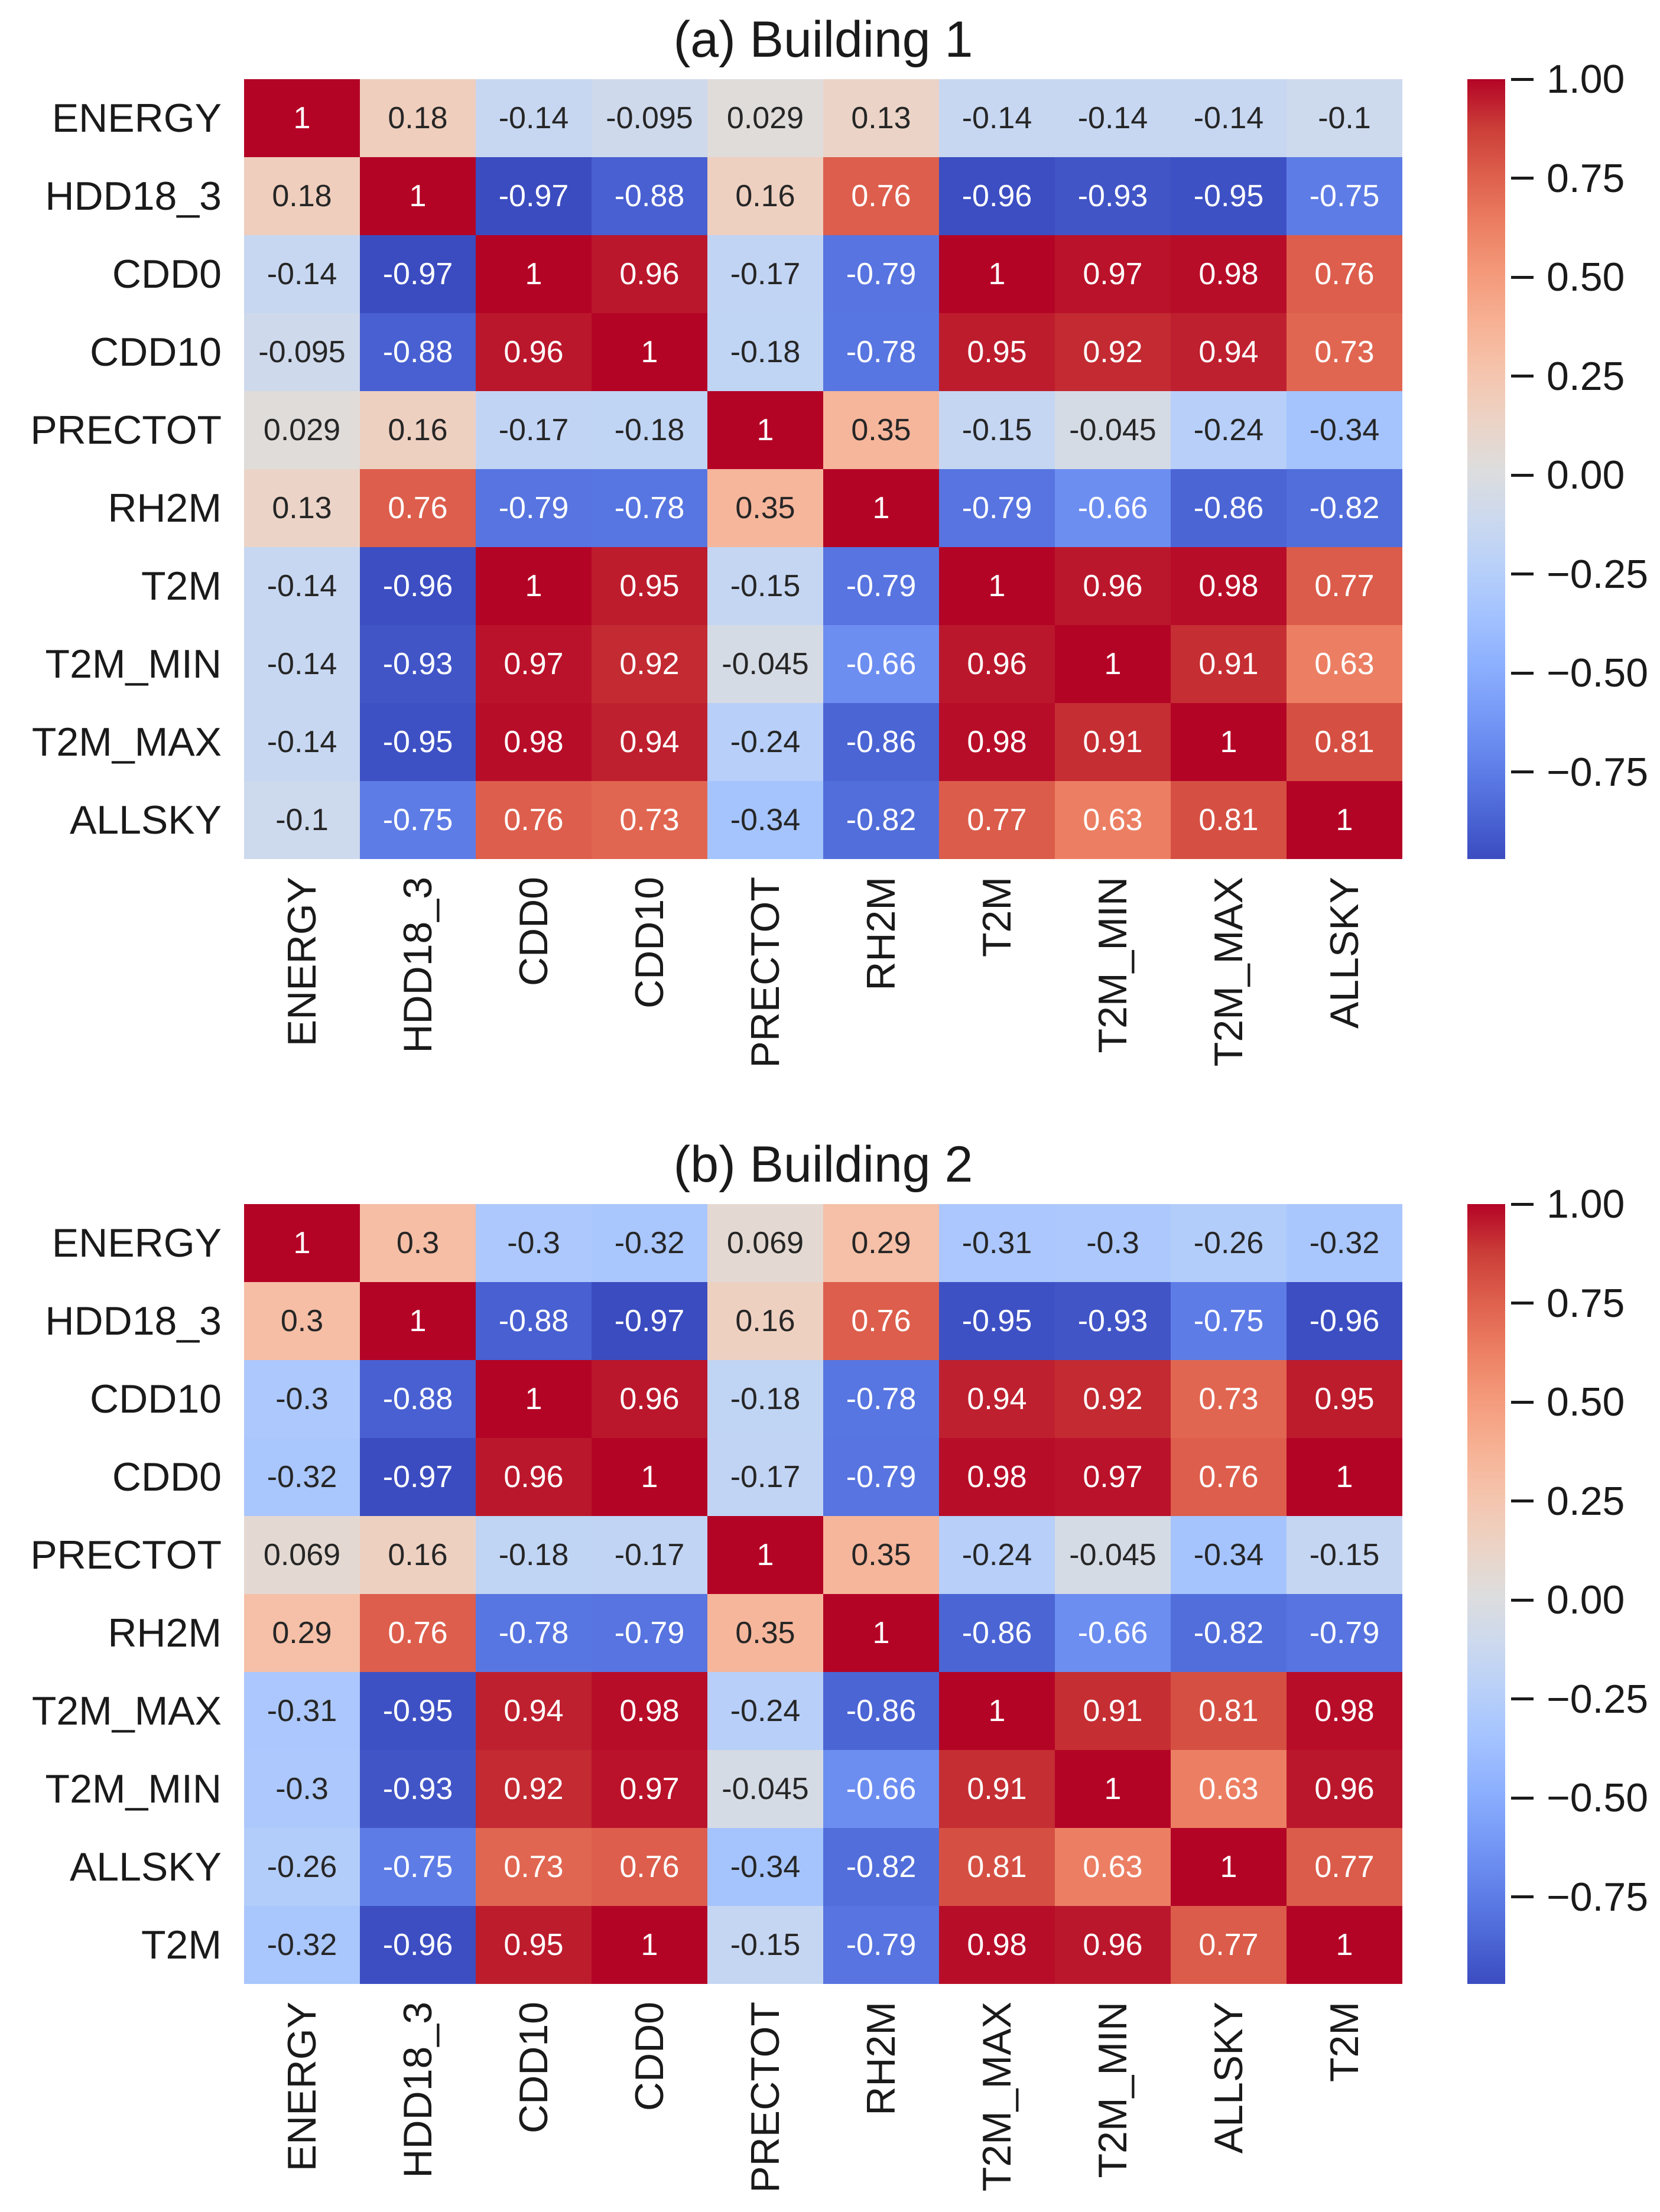  I want to click on heatmap-cell: 0.16, so click(418, 1555).